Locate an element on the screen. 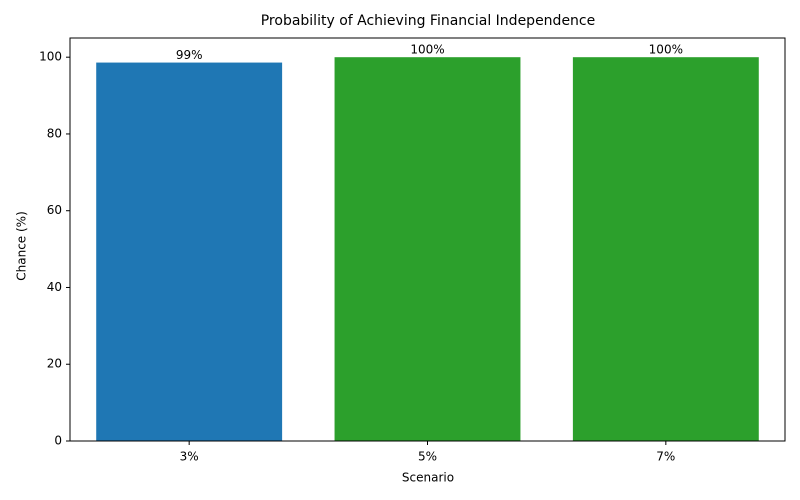 The width and height of the screenshot is (800, 500). x-axis-label: Scenario is located at coordinates (428, 478).